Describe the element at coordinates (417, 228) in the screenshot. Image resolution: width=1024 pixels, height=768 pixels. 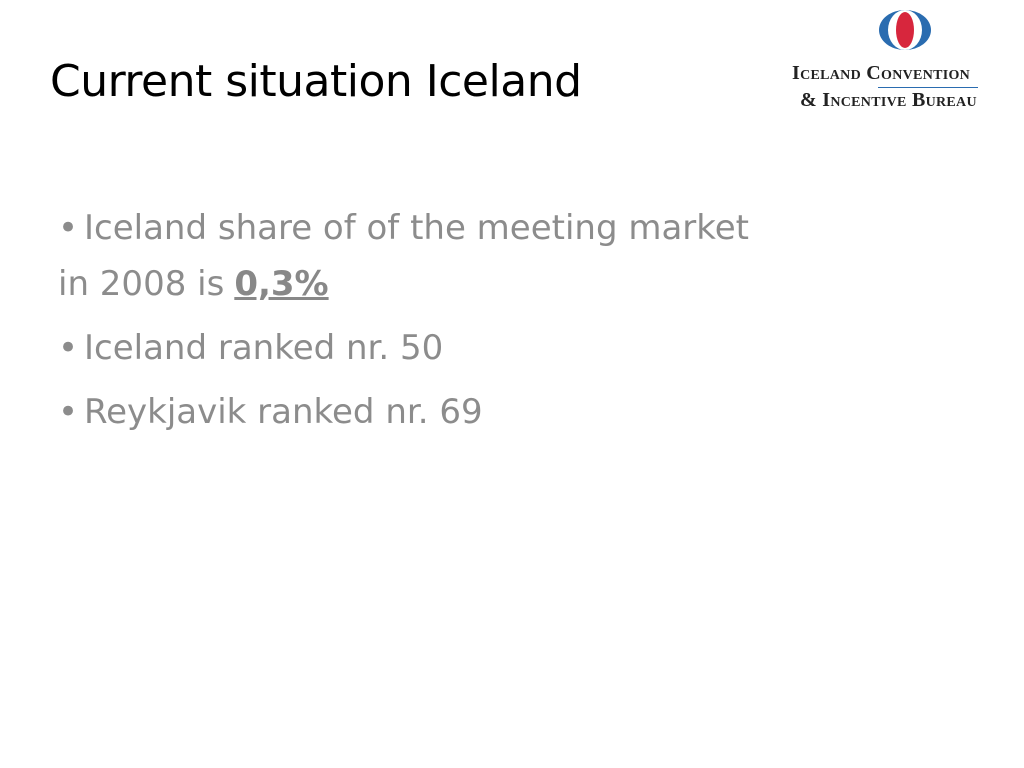
I see `bullet-text: Iceland share of of the meeting market` at that location.